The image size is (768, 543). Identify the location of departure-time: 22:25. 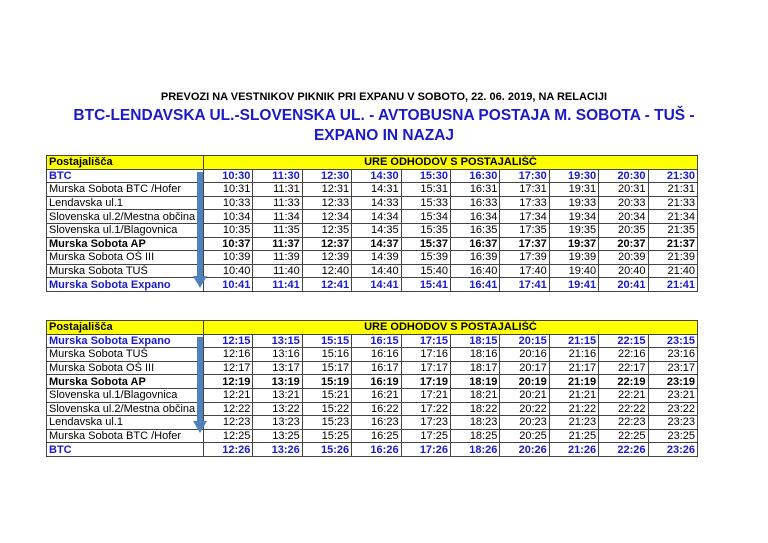
(623, 436).